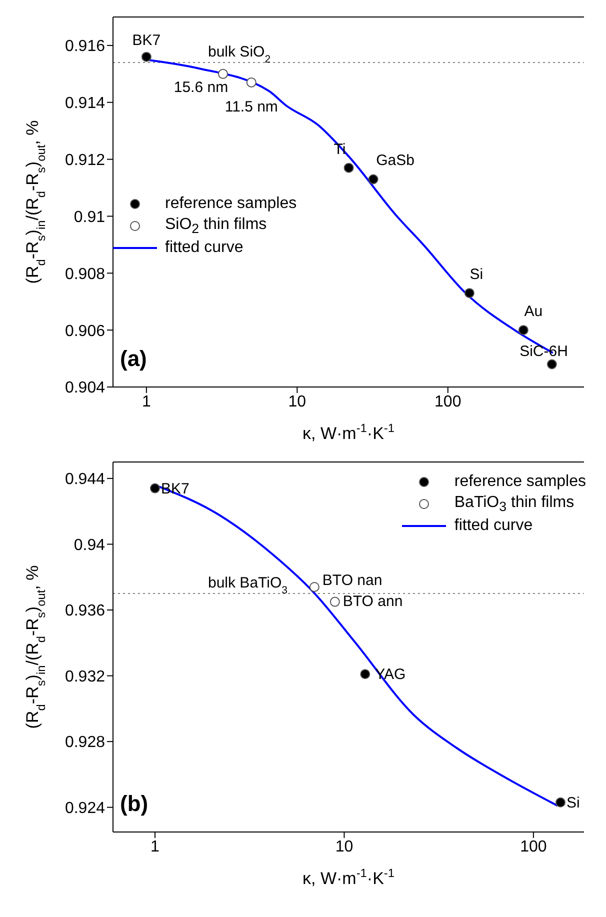 This screenshot has height=917, width=606. I want to click on y-tick-label: 0.944, so click(85, 479).